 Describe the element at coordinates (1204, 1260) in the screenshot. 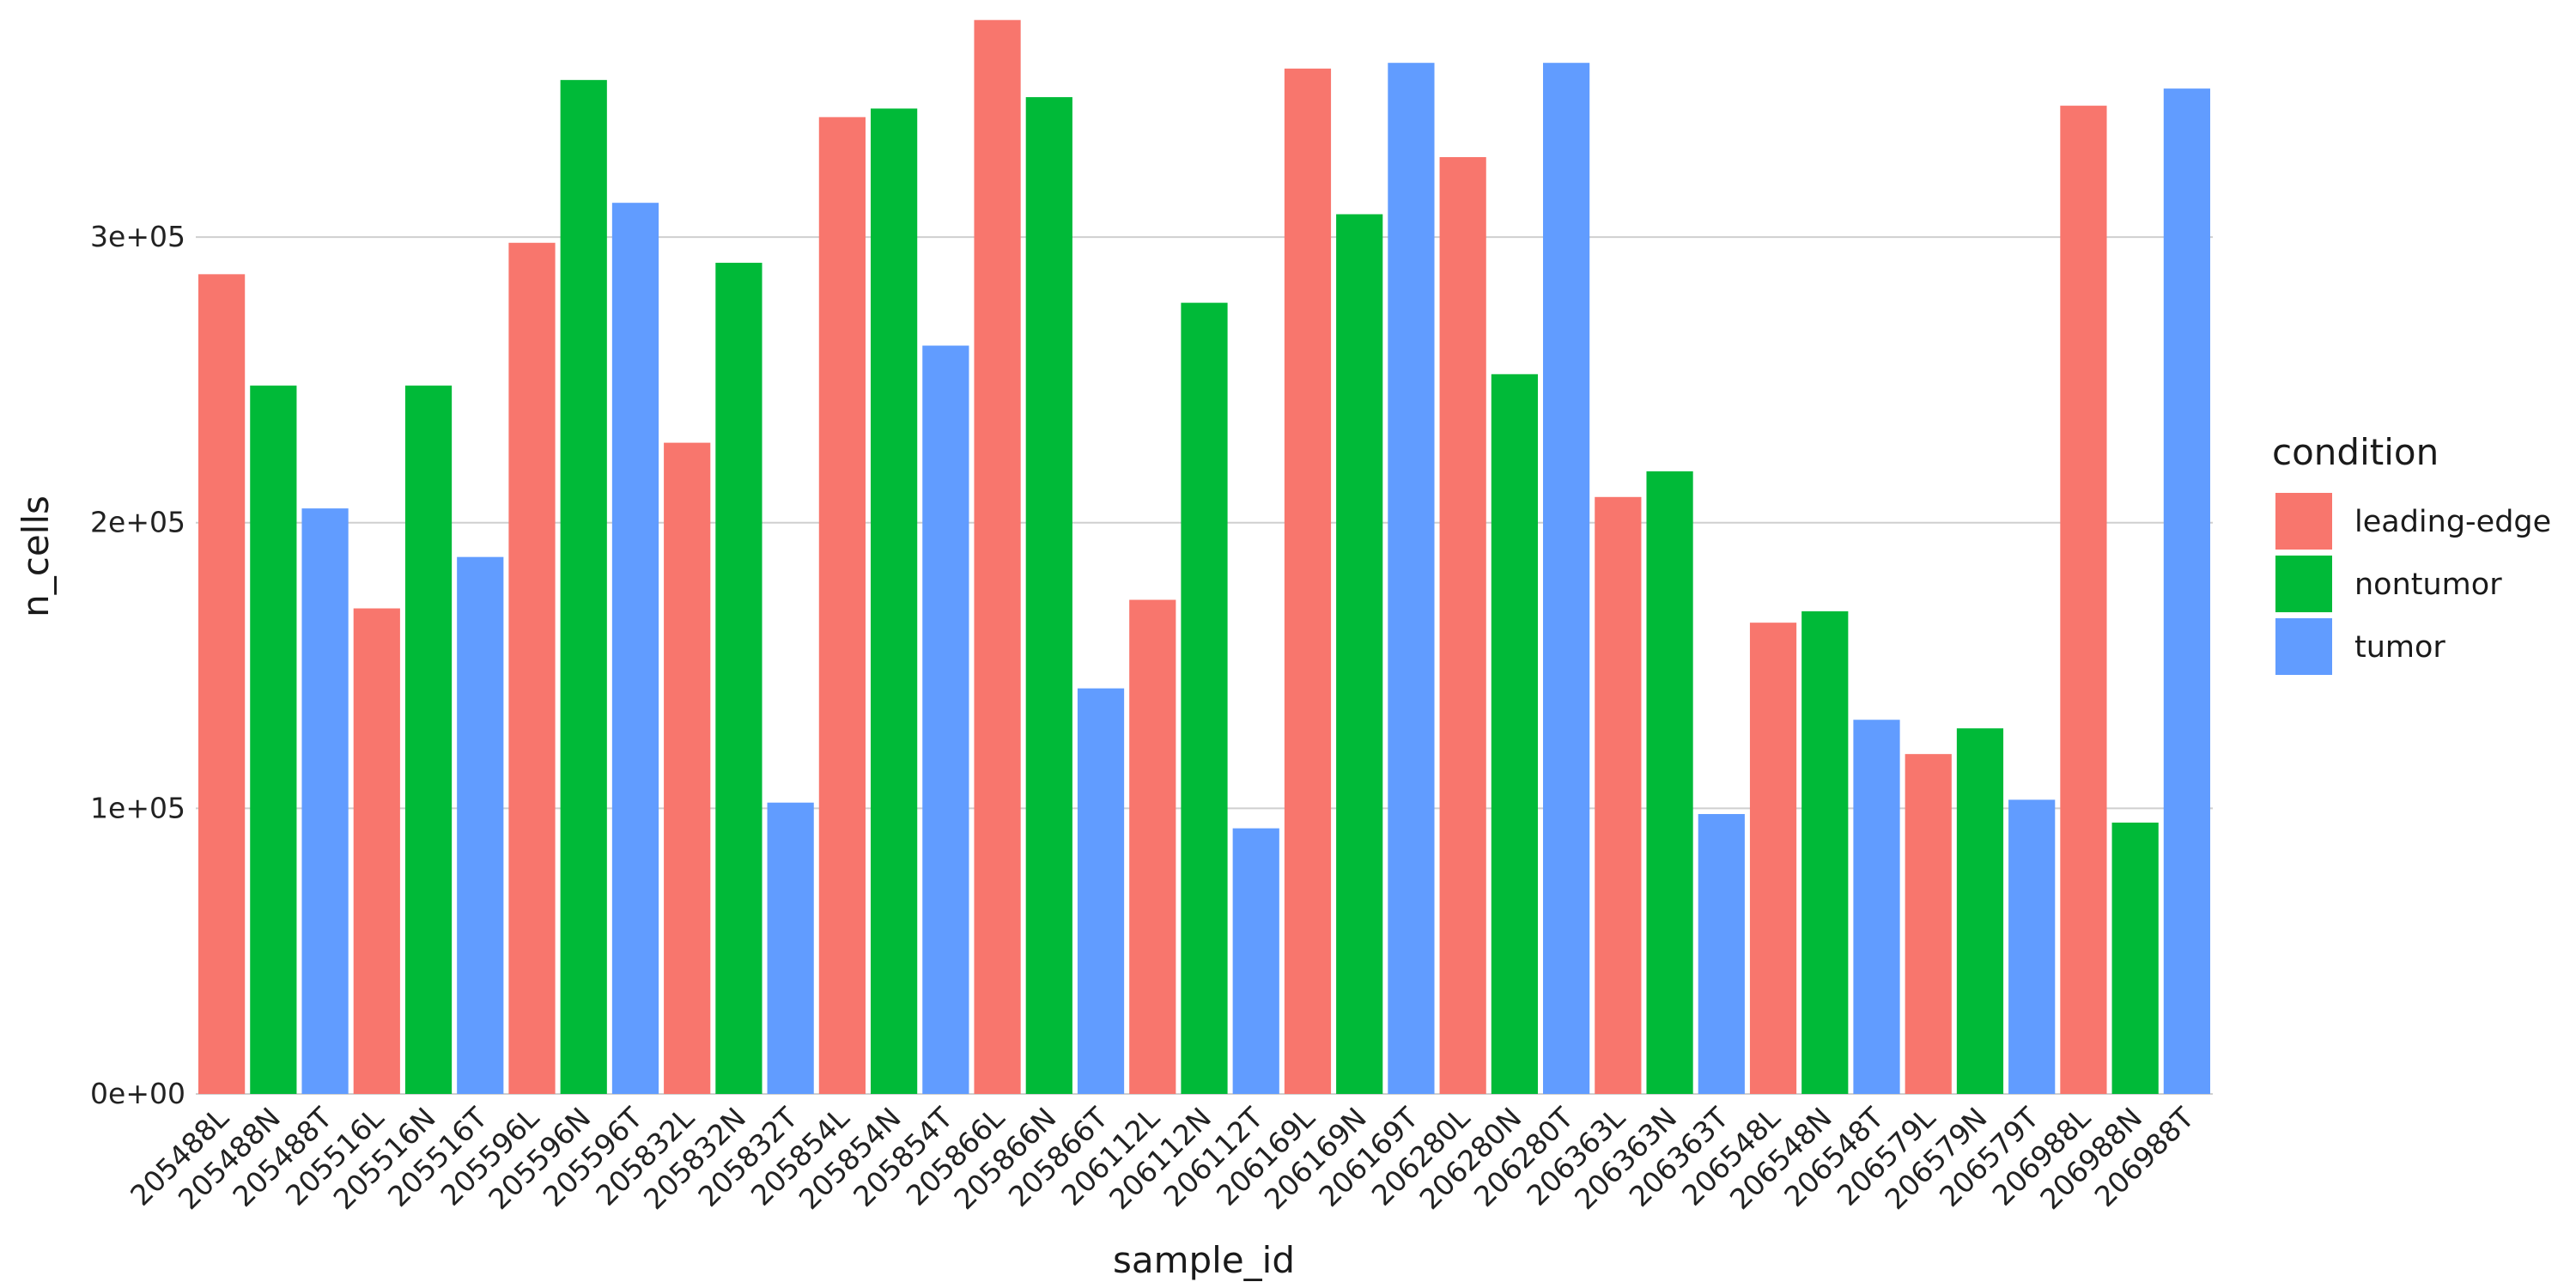

I see `x-axis-title: sample_id` at that location.